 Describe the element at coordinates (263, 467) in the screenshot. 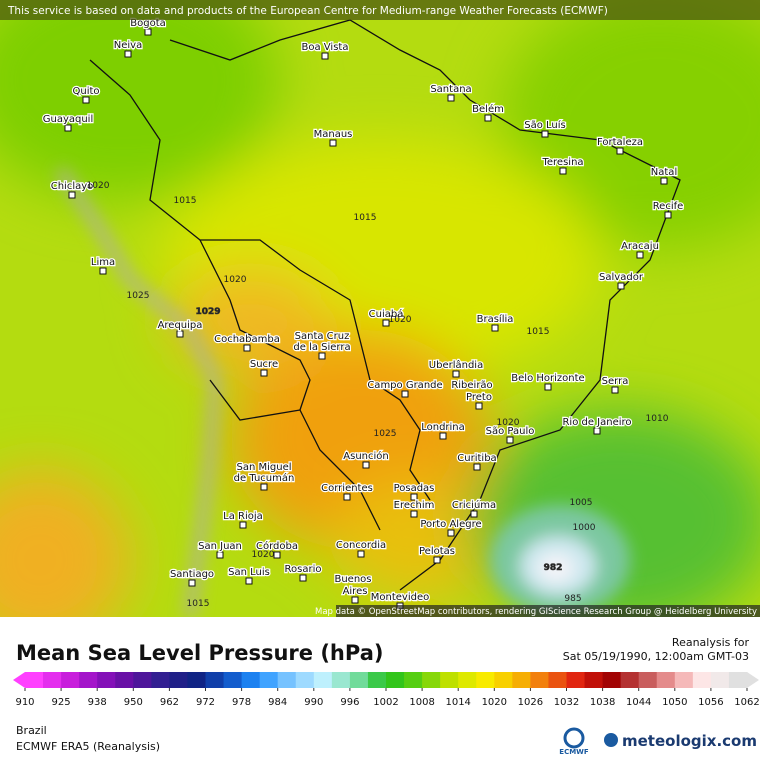

I see `city-label: San Miguel` at that location.